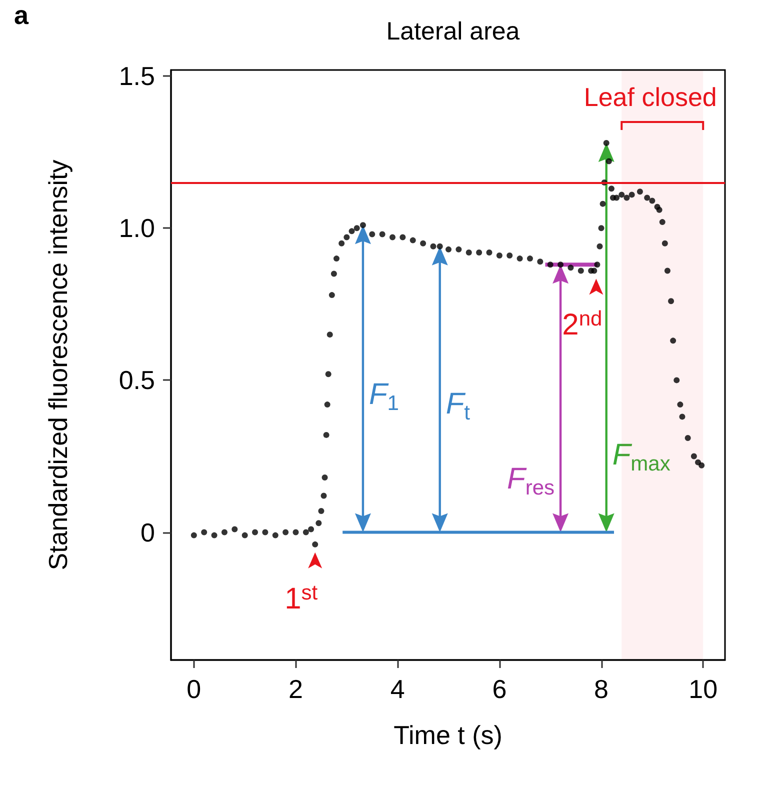 Image resolution: width=763 pixels, height=797 pixels. What do you see at coordinates (383, 397) in the screenshot?
I see `annotation: F$_{1}$` at bounding box center [383, 397].